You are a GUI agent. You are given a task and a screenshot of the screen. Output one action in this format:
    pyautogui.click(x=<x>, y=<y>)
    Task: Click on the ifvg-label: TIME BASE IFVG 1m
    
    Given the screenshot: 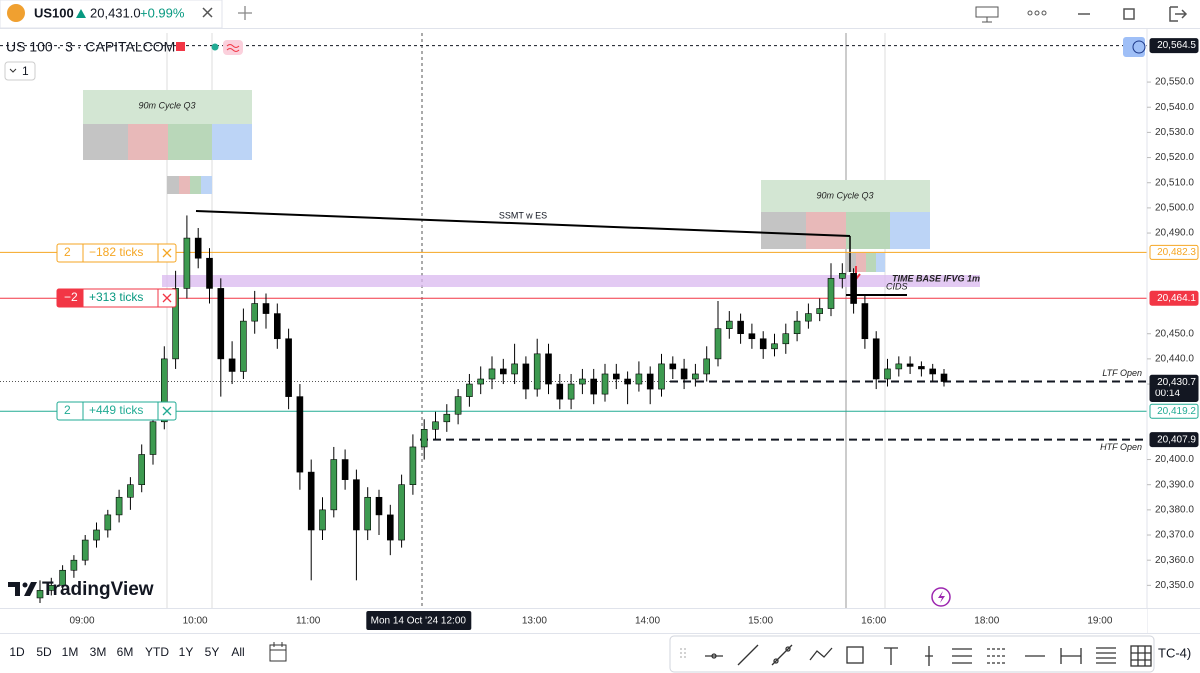 What is the action you would take?
    pyautogui.click(x=936, y=278)
    